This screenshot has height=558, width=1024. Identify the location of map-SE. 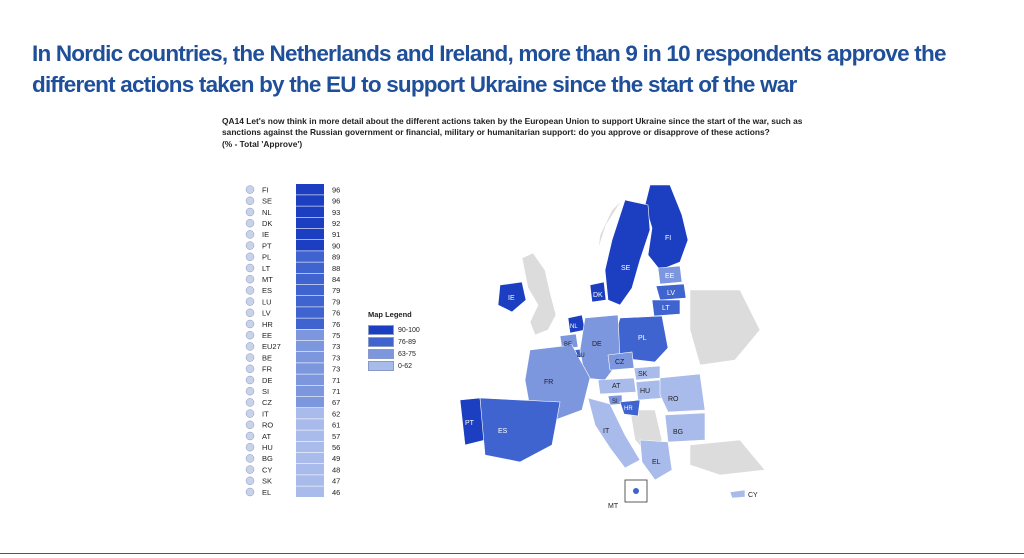
(627, 252).